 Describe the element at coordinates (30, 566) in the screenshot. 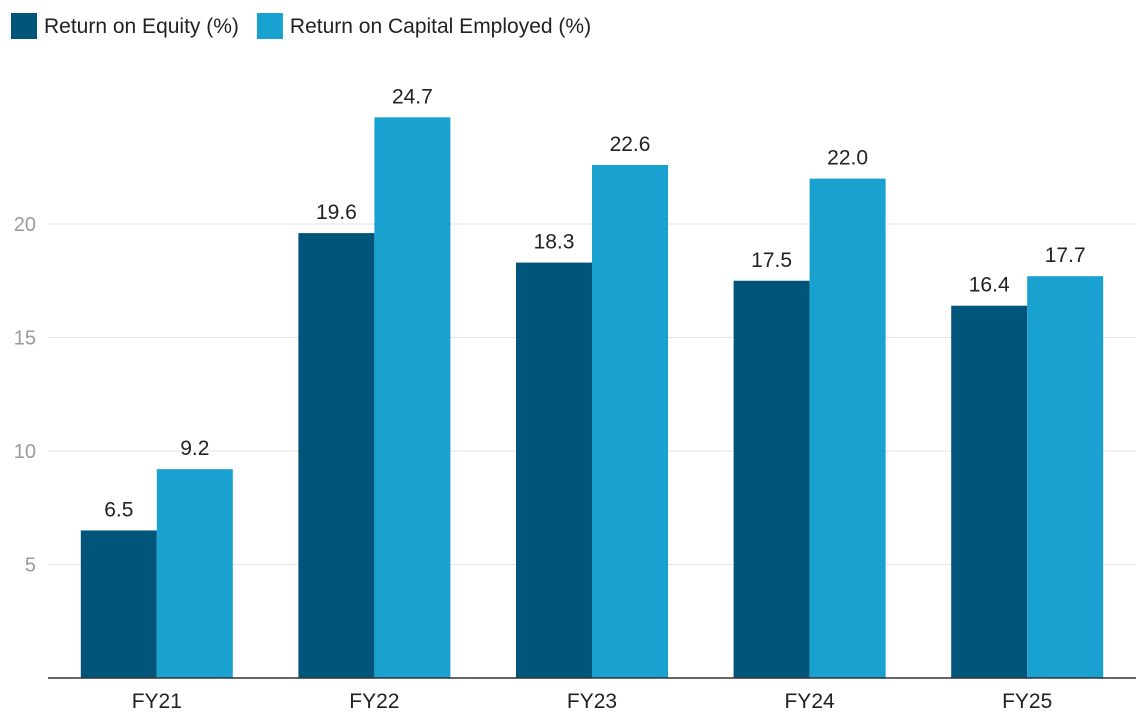

I see `y-tick-label: 5` at that location.